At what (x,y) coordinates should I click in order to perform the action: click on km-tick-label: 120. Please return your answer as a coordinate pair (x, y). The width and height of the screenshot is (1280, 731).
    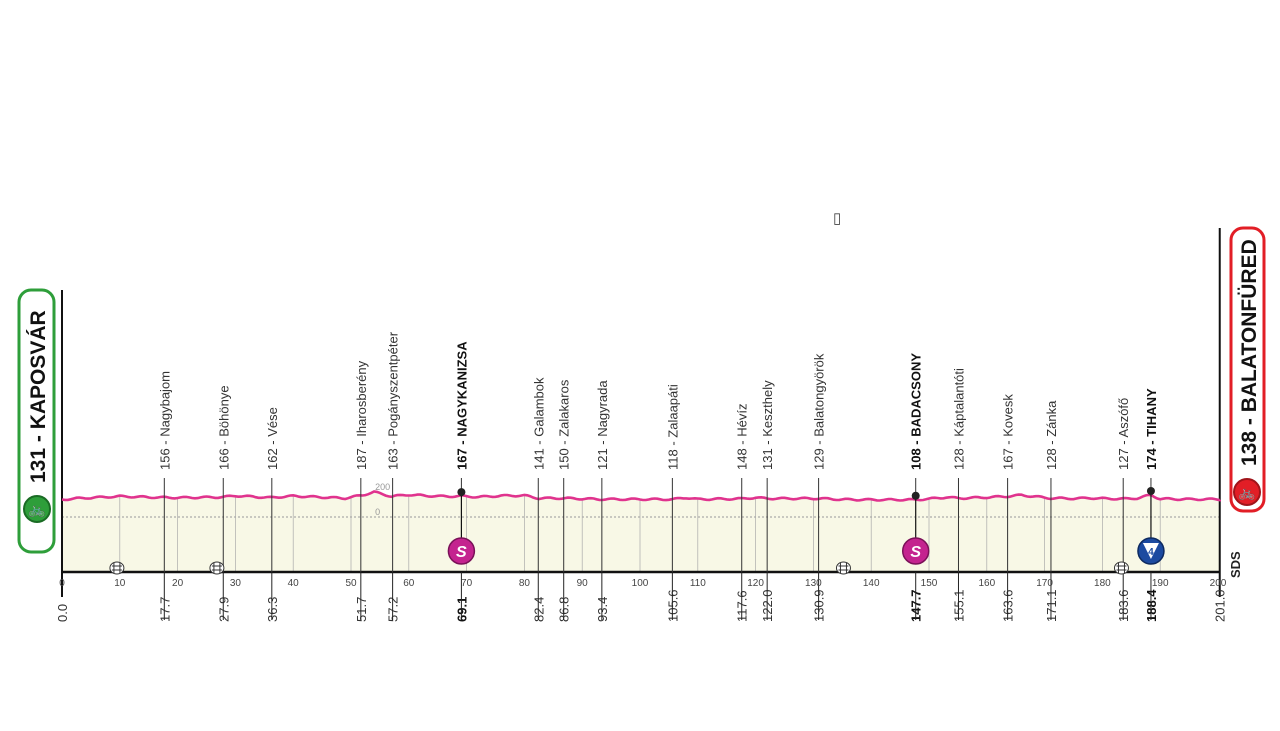
    Looking at the image, I should click on (755, 583).